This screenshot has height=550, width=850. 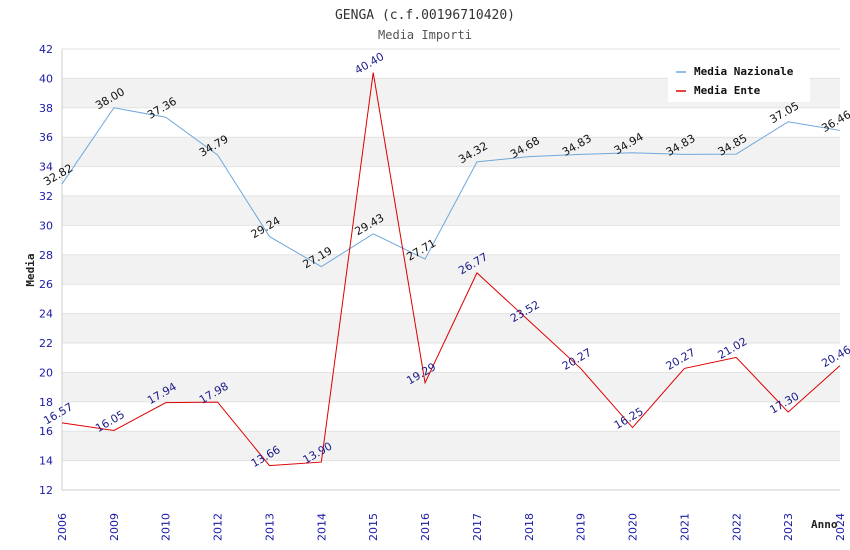 I want to click on y-tick-label: 36, so click(x=46, y=137).